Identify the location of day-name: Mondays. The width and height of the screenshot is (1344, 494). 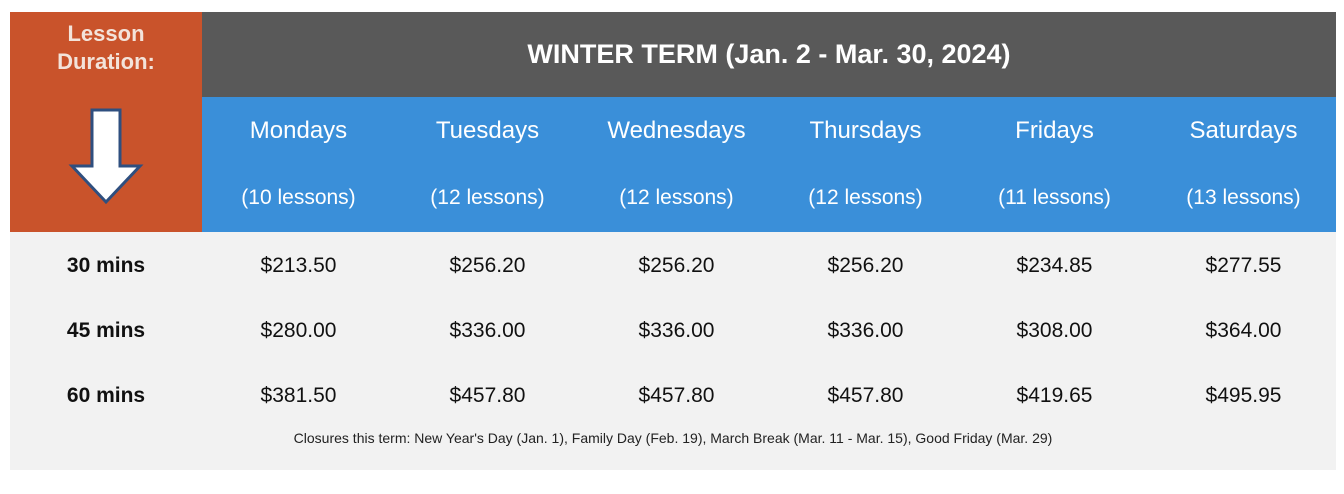
(298, 130).